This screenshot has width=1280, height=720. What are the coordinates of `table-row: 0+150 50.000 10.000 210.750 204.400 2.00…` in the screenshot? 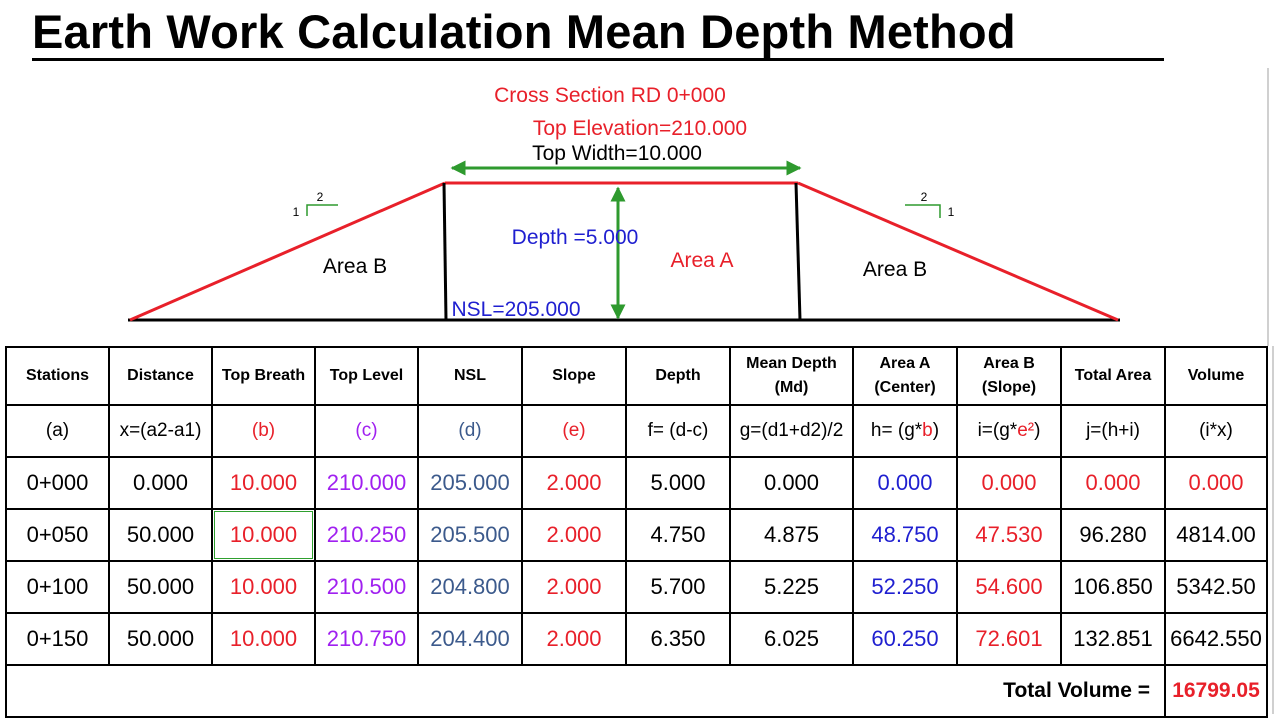 It's located at (636, 639).